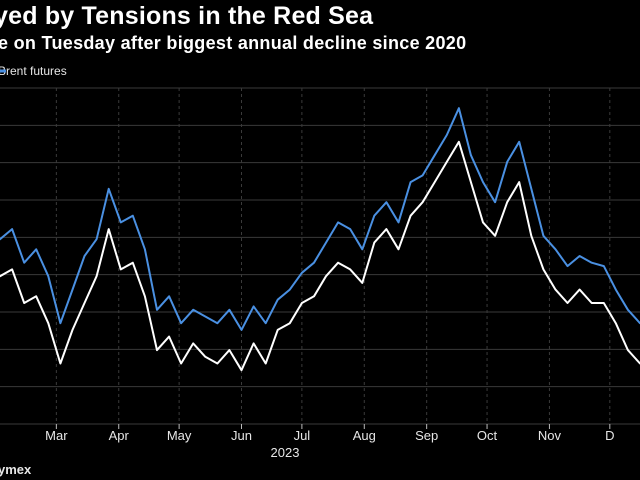 This screenshot has height=480, width=640. Describe the element at coordinates (302, 435) in the screenshot. I see `x-tick-label: Jul` at that location.